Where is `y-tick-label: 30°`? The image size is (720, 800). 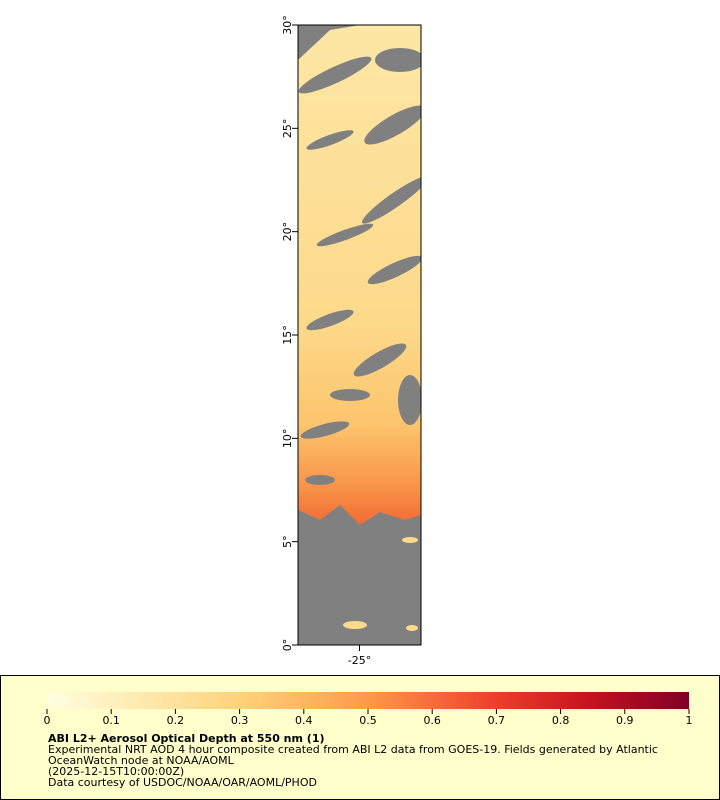
y-tick-label: 30° is located at coordinates (287, 25).